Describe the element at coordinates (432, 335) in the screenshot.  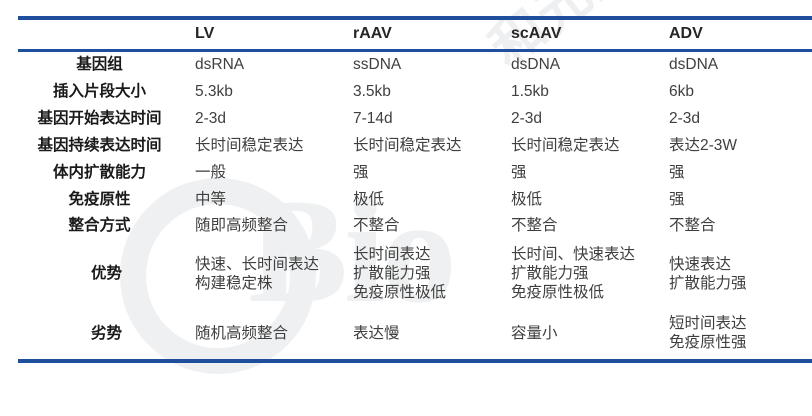
I see `cell-raav: 表达慢` at that location.